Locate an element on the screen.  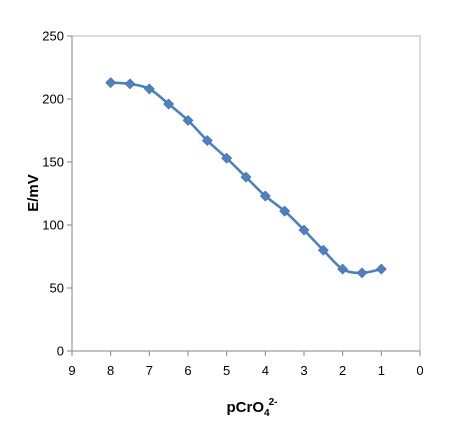
y-tick-label: 150 is located at coordinates (53, 162).